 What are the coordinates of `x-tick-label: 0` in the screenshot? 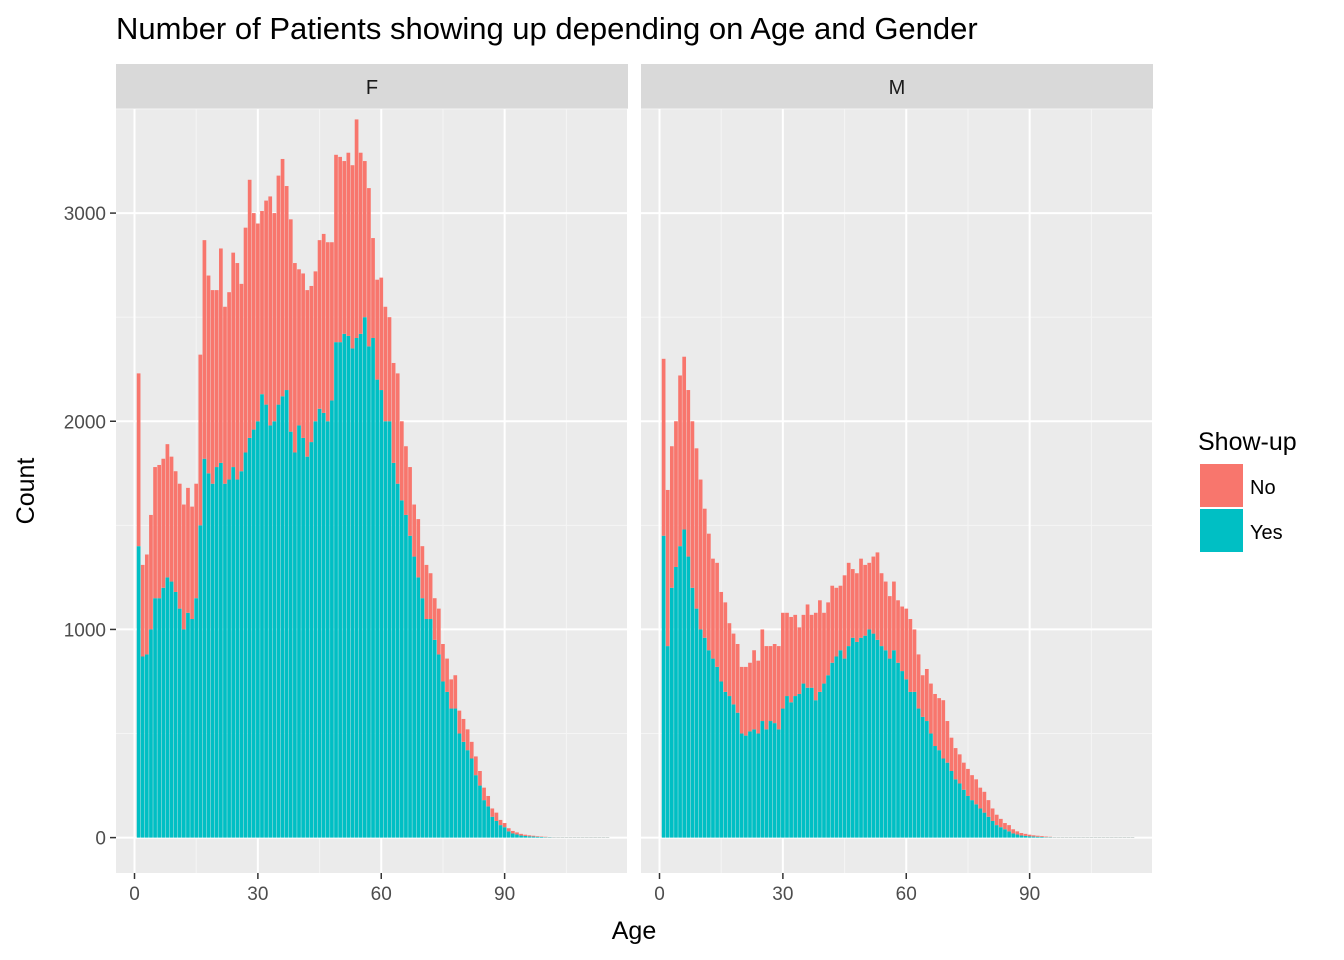 It's located at (134, 894).